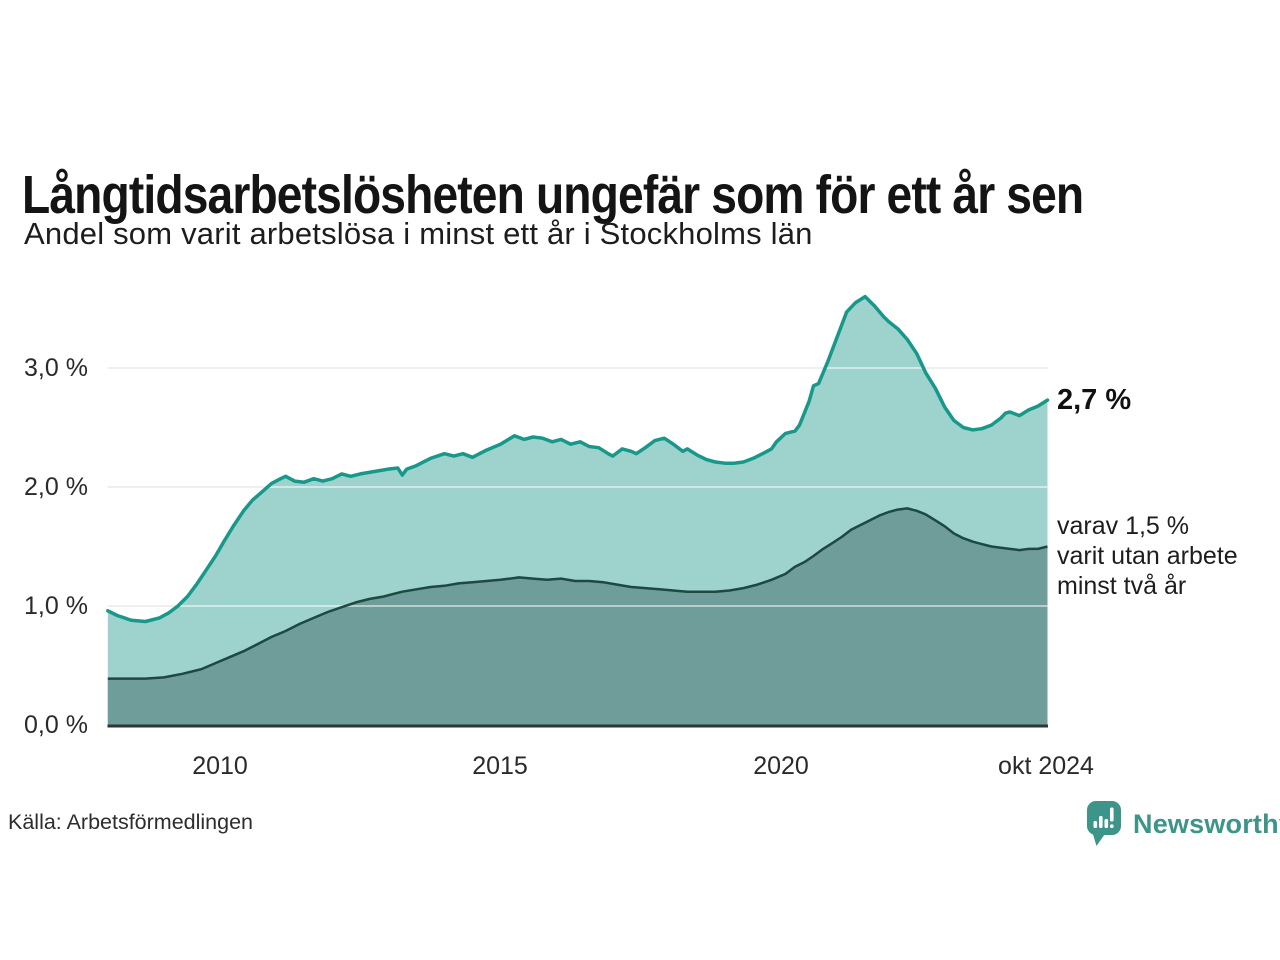 The image size is (1280, 960). I want to click on x-tick-okt-2024: okt 2024, so click(1046, 766).